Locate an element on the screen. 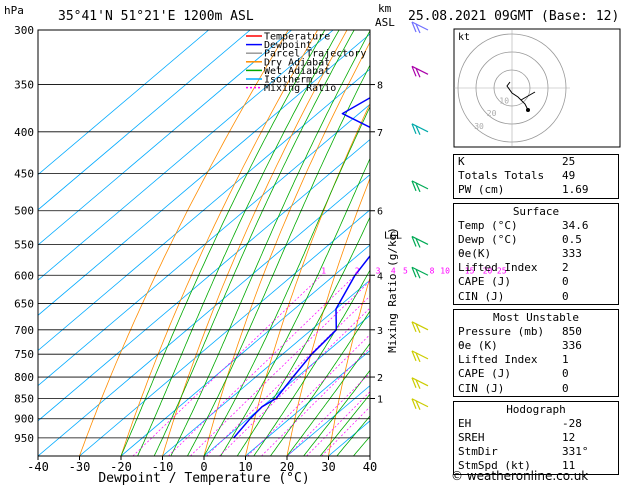  date-title: 25.08.2021 09GMT (Base: 12) is located at coordinates (513, 16).